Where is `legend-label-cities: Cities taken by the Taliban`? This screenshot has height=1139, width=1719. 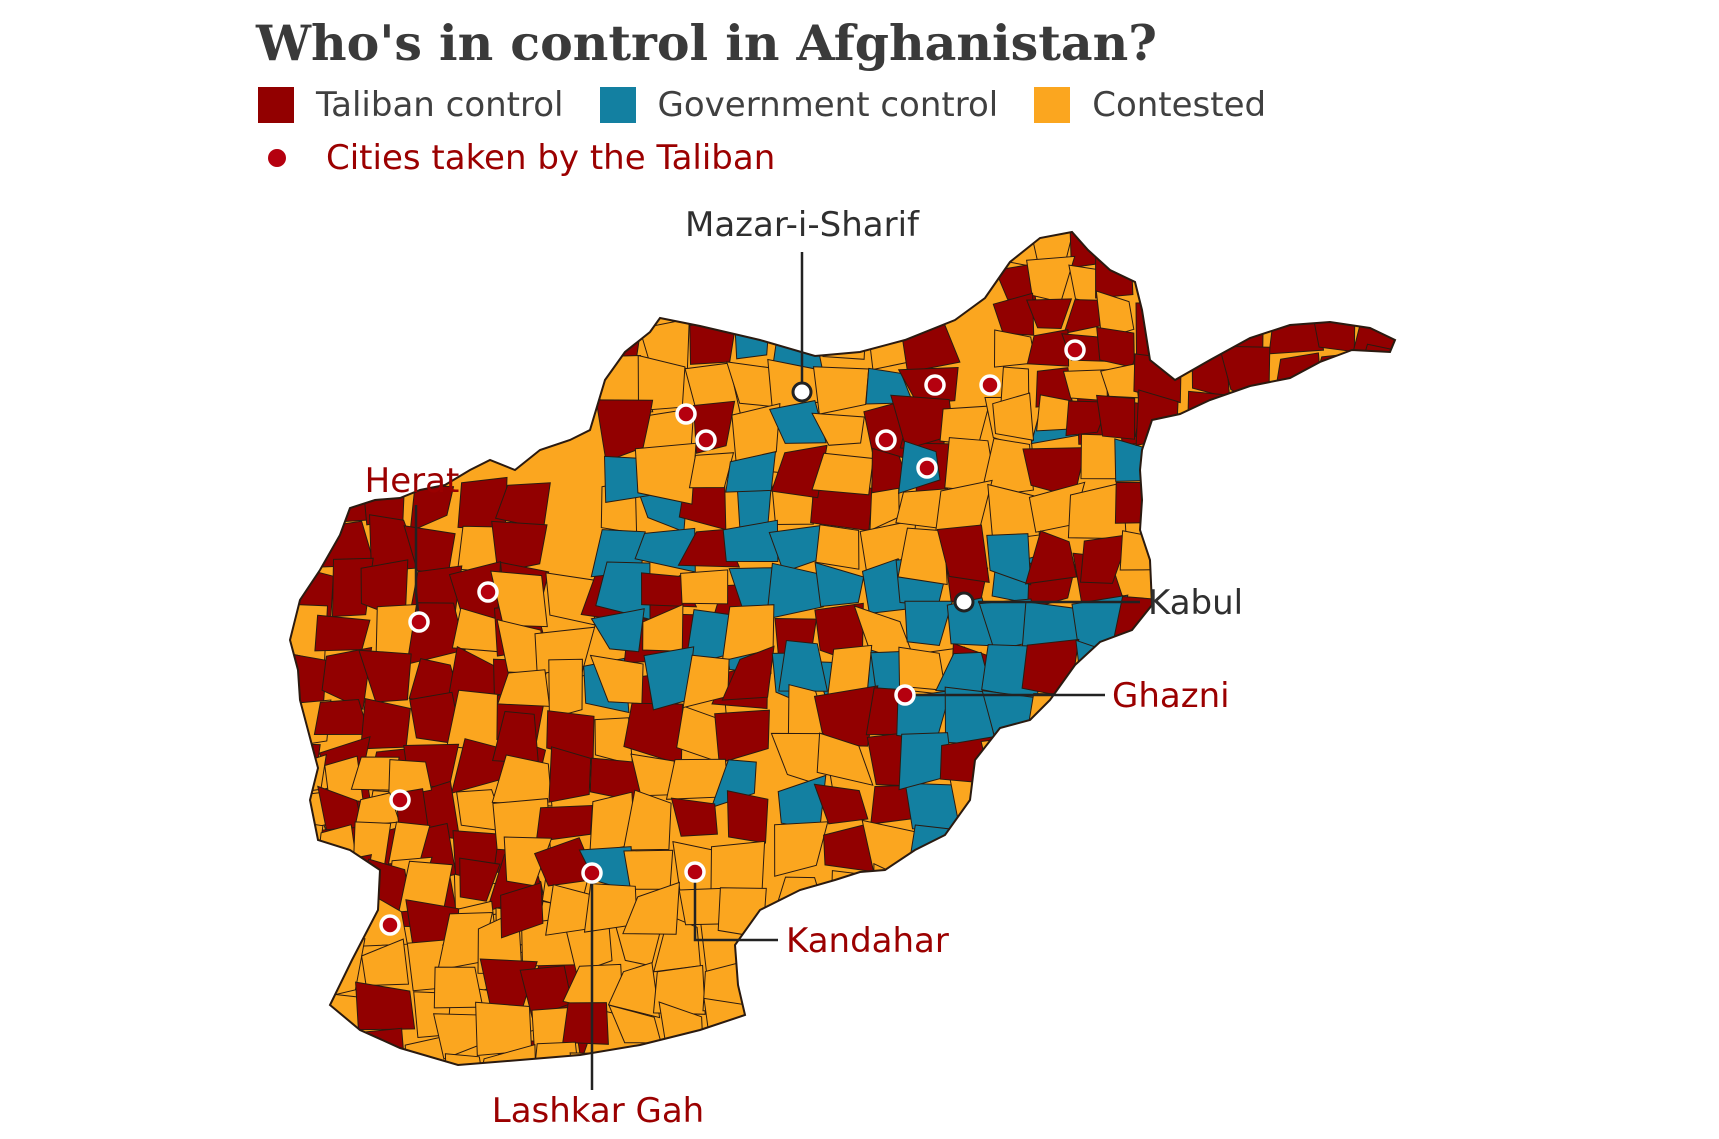
legend-label-cities: Cities taken by the Taliban is located at coordinates (551, 158).